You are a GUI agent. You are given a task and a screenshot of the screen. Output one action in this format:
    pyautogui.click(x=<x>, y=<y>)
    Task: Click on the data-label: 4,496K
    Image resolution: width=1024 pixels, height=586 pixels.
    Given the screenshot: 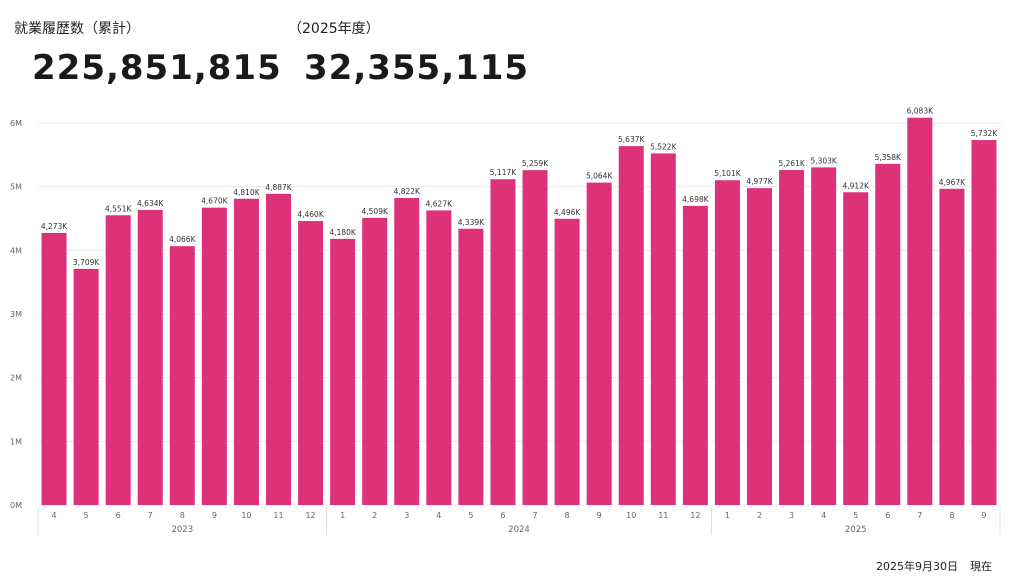 What is the action you would take?
    pyautogui.click(x=567, y=212)
    